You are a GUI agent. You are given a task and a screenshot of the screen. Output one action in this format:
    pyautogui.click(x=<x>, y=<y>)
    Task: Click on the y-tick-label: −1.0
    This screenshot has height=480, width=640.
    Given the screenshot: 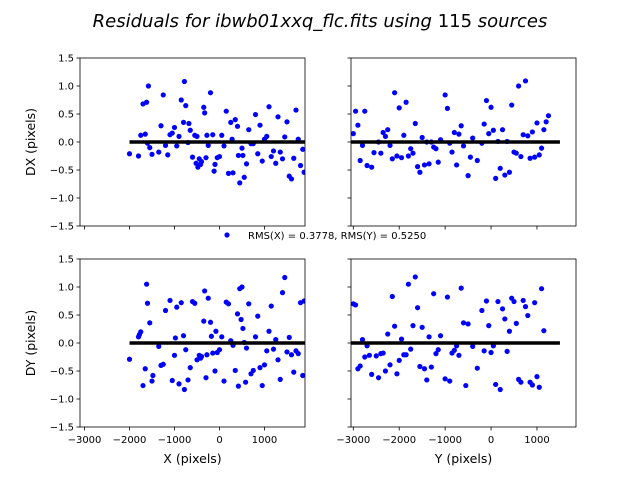 What is the action you would take?
    pyautogui.click(x=62, y=199)
    